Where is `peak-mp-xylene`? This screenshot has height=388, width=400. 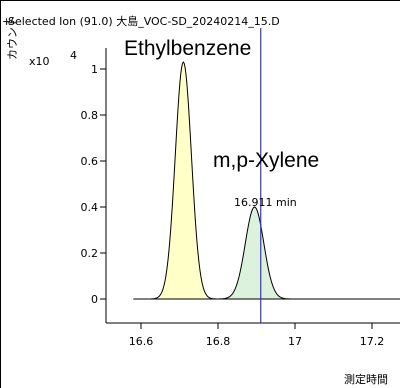 peak-mp-xylene is located at coordinates (254, 253).